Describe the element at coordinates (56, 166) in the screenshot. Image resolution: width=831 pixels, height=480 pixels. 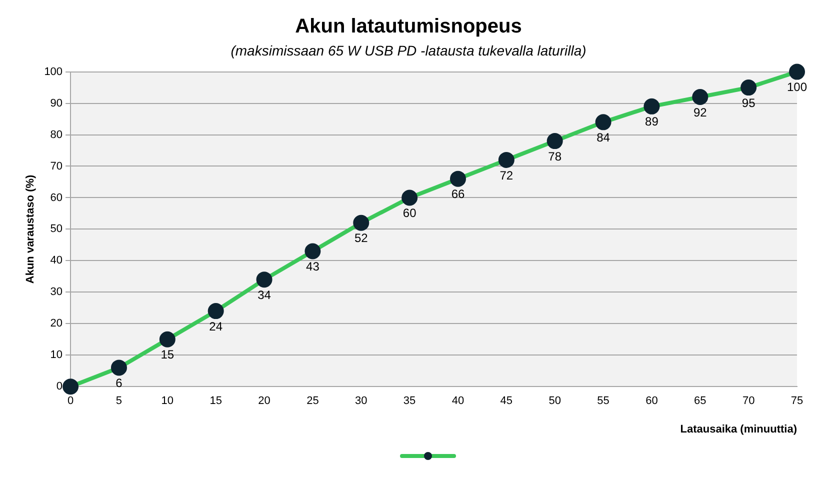
I see `y-tick-label: 70` at that location.